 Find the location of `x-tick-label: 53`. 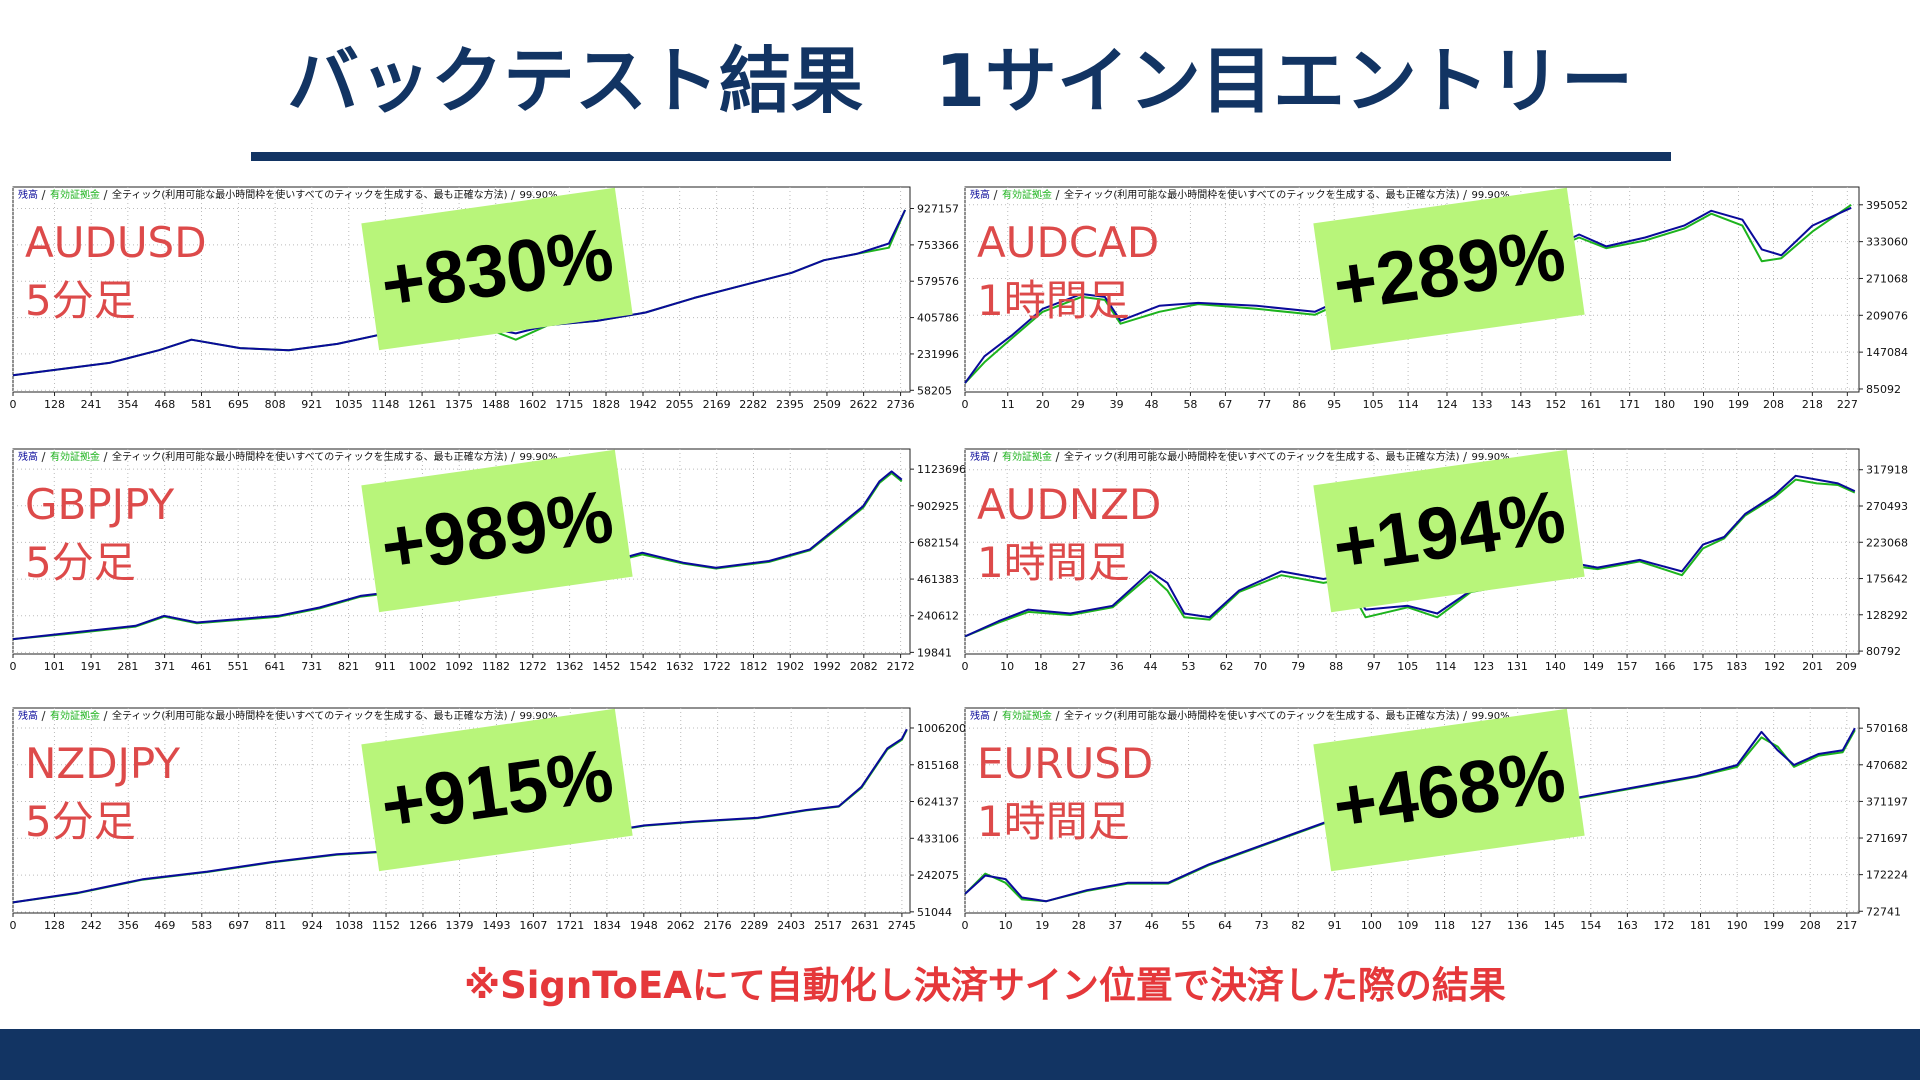

x-tick-label: 53 is located at coordinates (1189, 666).